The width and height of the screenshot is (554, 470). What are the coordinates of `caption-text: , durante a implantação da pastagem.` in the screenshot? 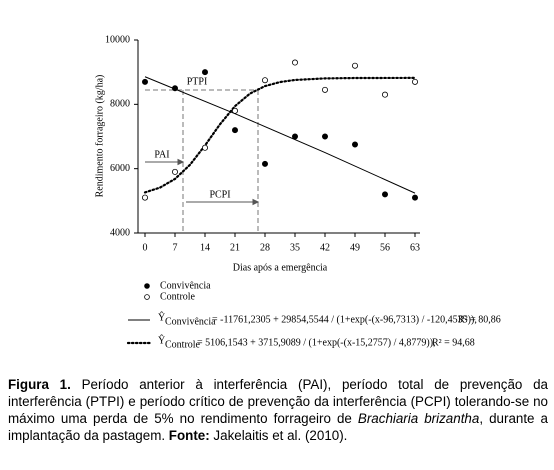 It's located at (278, 427).